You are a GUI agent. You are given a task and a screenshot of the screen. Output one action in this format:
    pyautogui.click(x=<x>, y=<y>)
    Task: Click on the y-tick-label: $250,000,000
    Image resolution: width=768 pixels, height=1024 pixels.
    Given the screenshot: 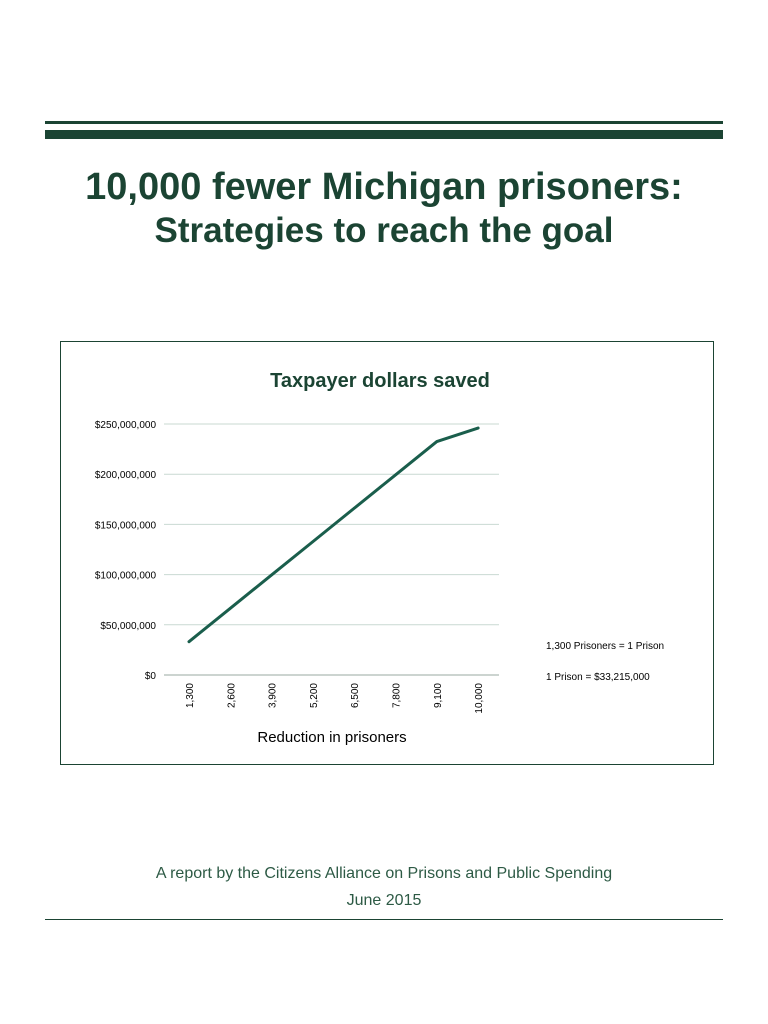 What is the action you would take?
    pyautogui.click(x=126, y=425)
    